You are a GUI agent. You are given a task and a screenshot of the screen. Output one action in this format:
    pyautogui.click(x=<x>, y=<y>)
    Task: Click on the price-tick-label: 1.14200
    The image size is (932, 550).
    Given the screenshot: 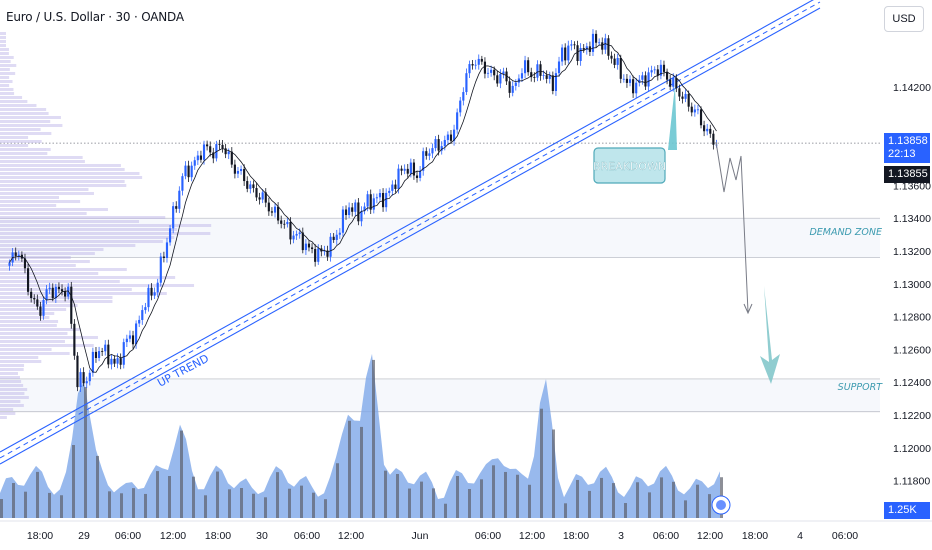 What is the action you would take?
    pyautogui.click(x=912, y=88)
    